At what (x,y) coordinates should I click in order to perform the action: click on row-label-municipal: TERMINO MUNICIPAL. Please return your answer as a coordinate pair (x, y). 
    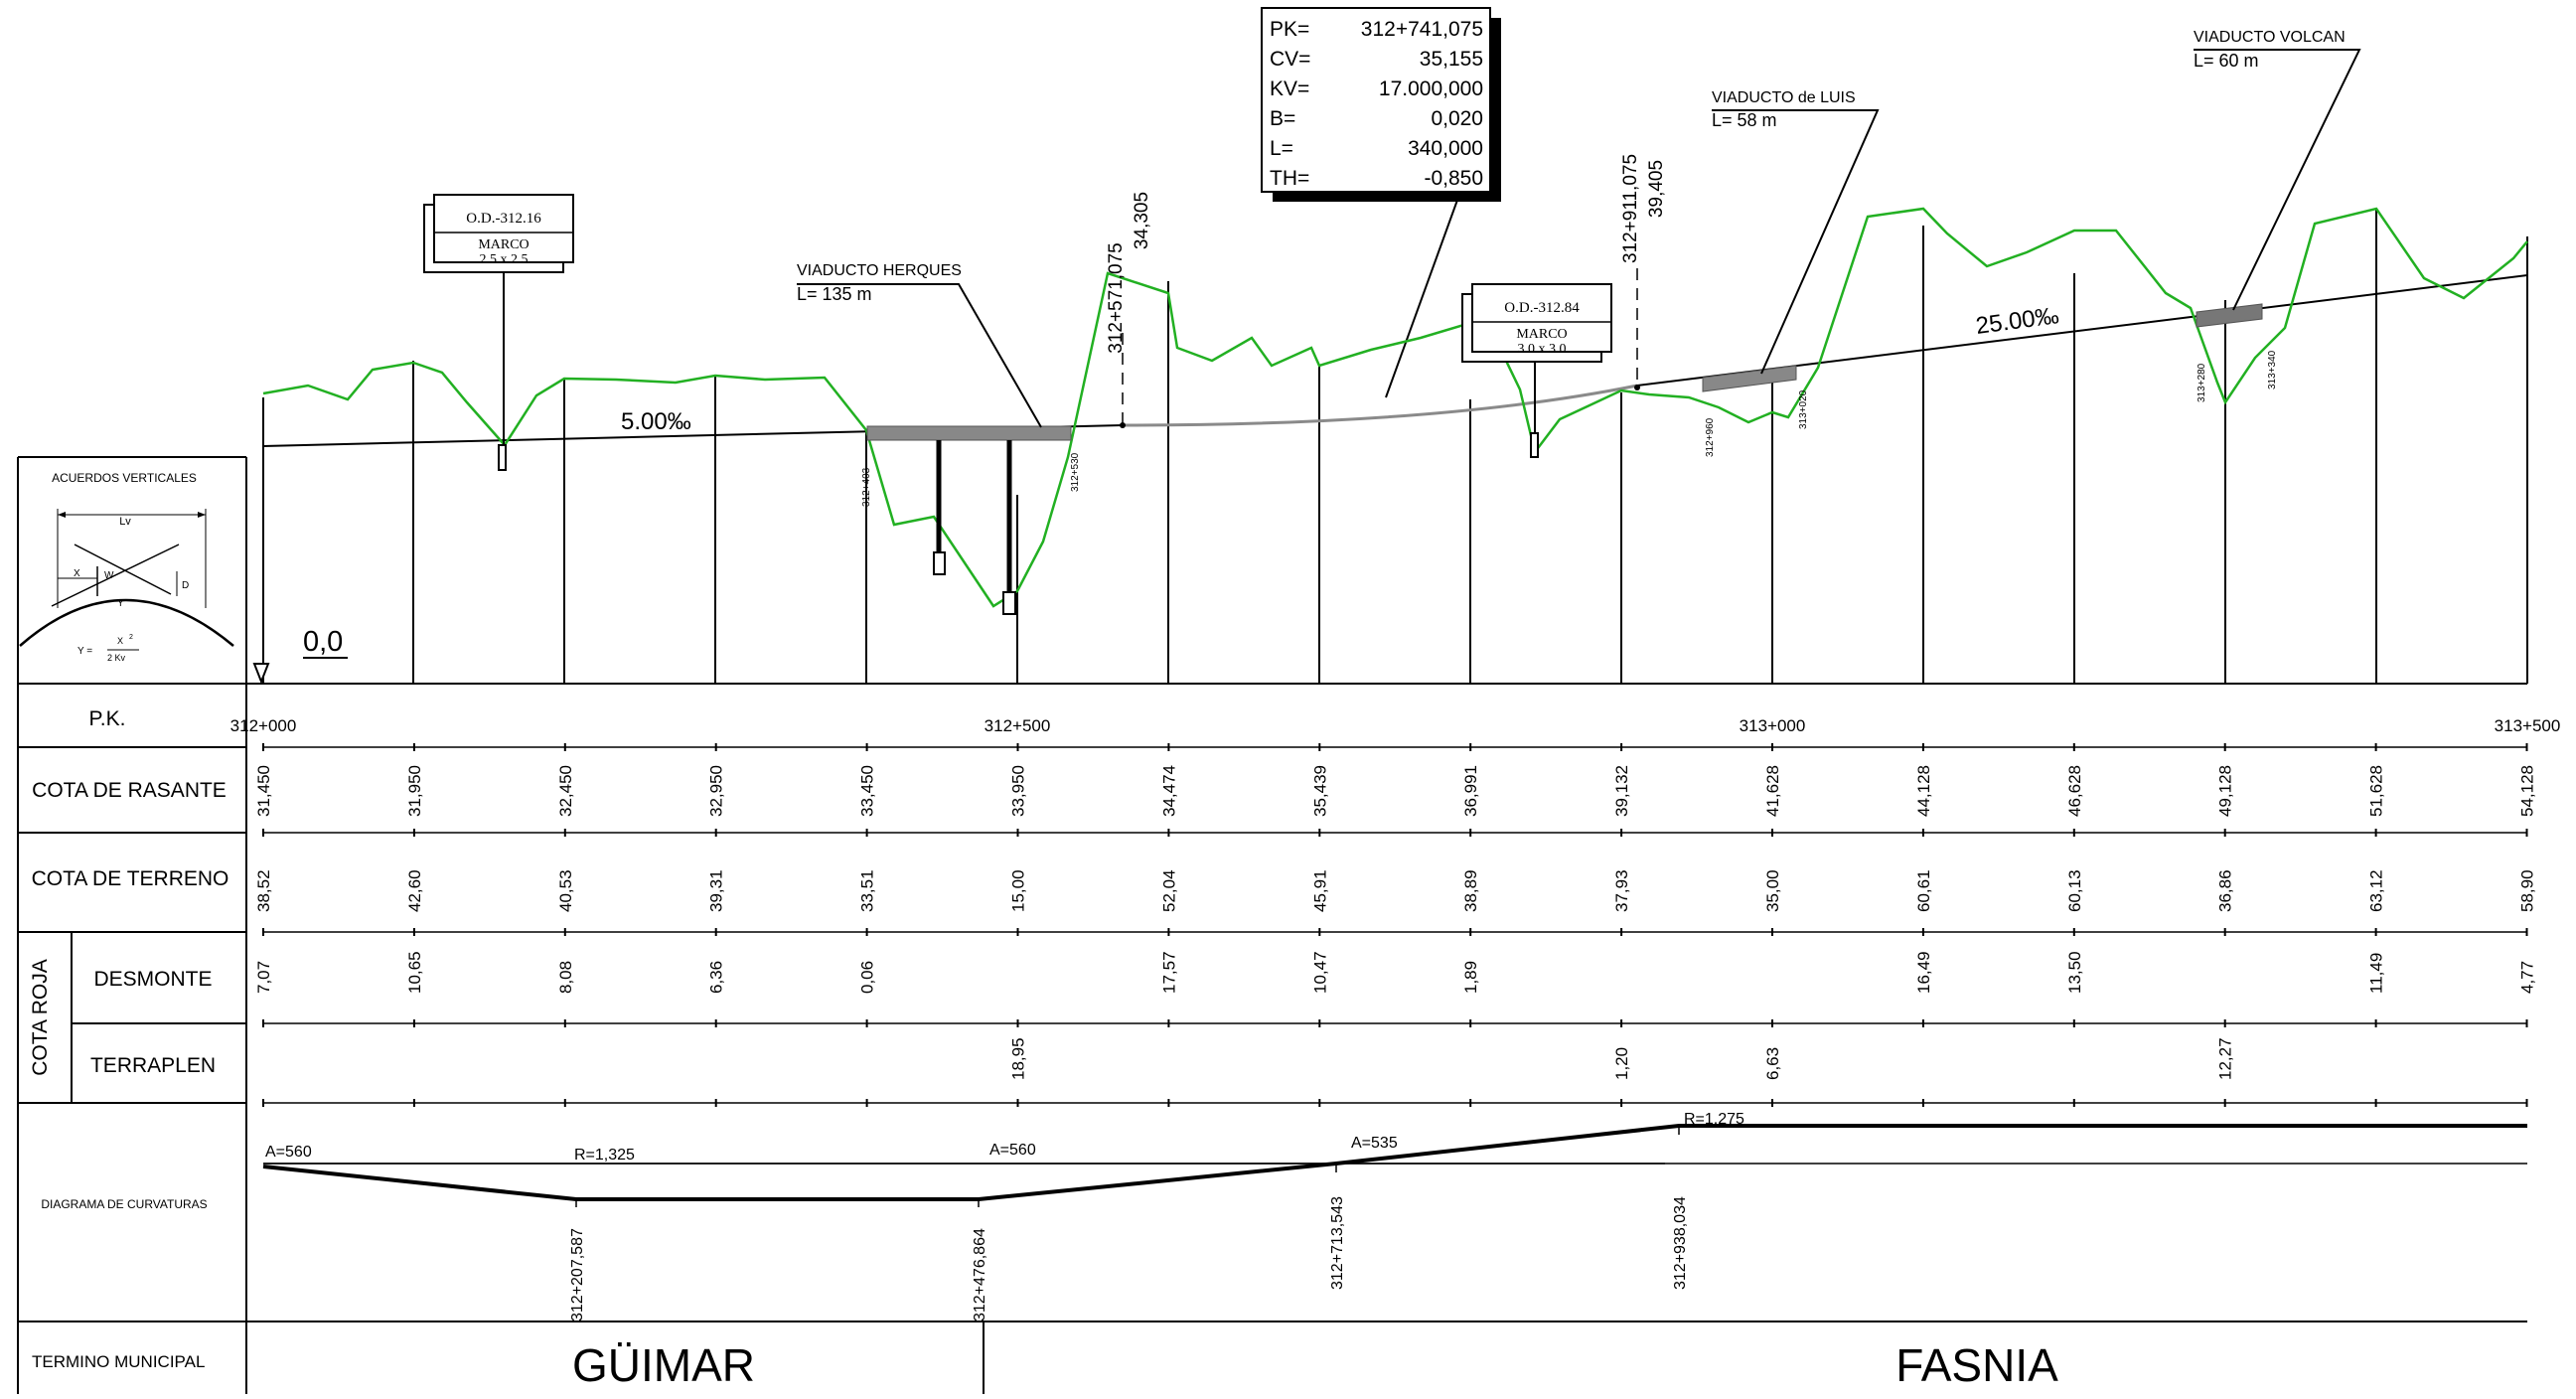
    Looking at the image, I should click on (118, 1361).